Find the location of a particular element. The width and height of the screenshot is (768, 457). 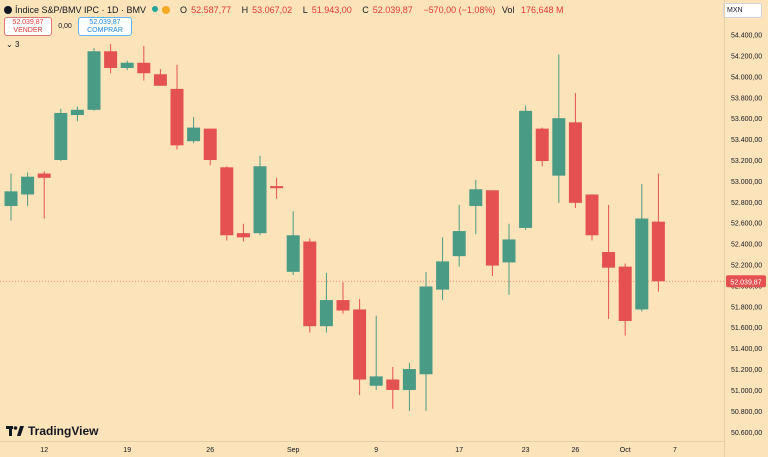

y-tick-label: 53.000,00 is located at coordinates (746, 182).